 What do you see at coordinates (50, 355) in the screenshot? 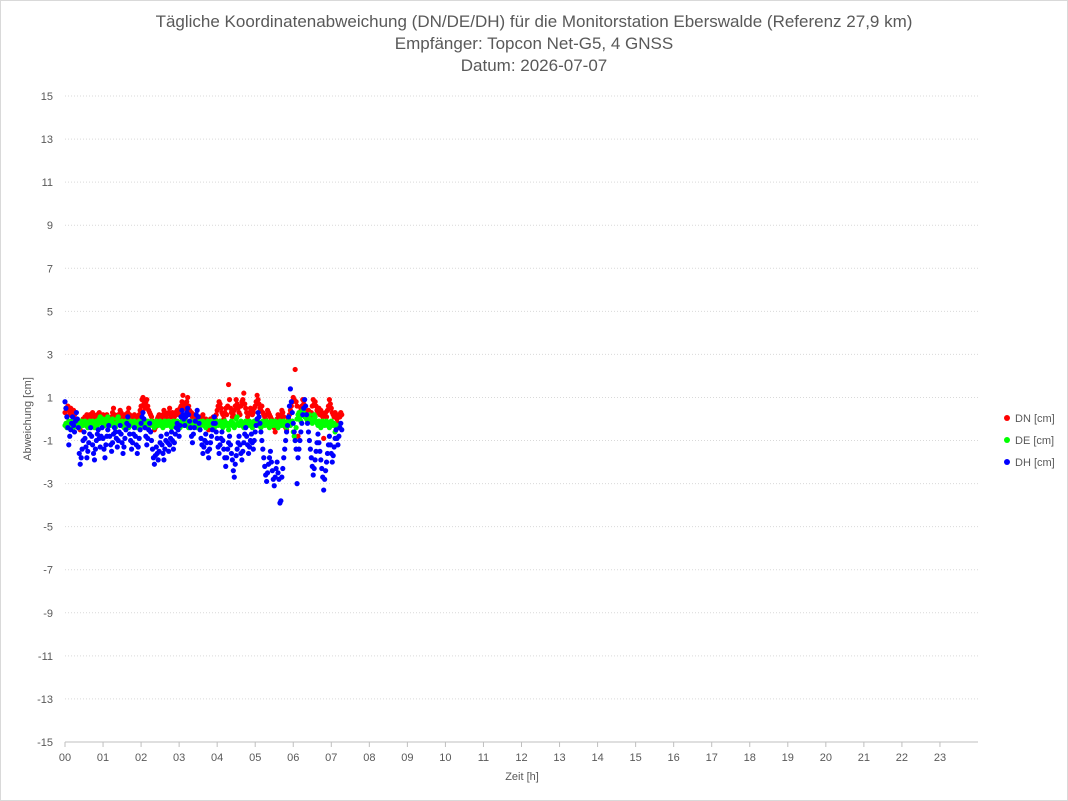
I see `y-tick-label: 3` at bounding box center [50, 355].